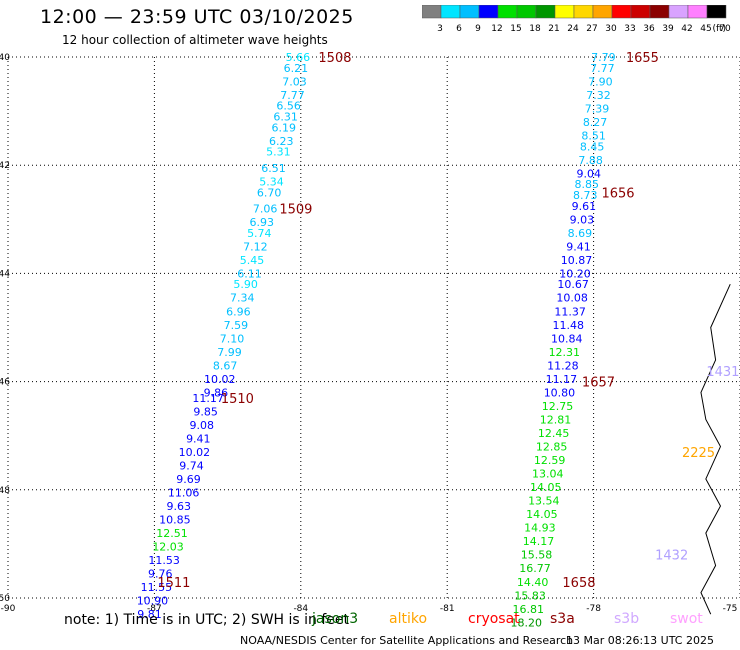 This screenshot has height=650, width=740. I want to click on wave-height-label: 10.08, so click(572, 298).